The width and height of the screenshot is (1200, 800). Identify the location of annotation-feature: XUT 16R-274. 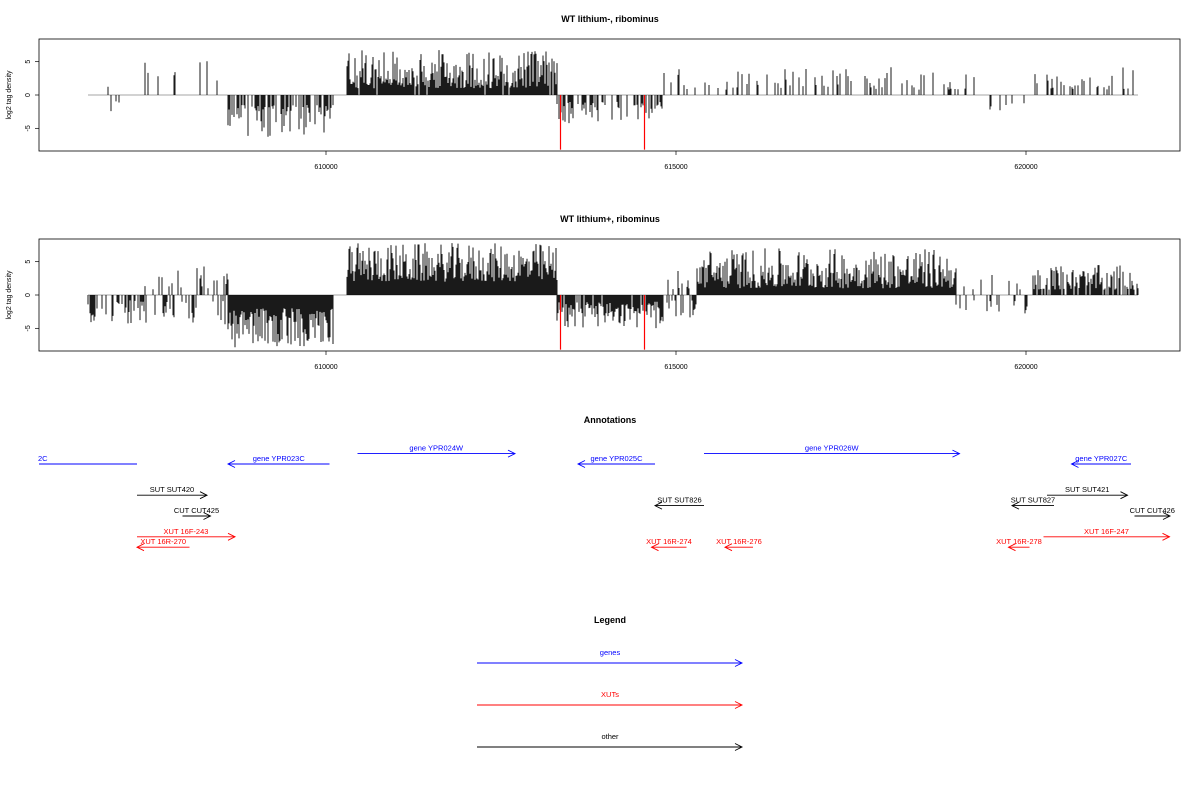
(669, 544).